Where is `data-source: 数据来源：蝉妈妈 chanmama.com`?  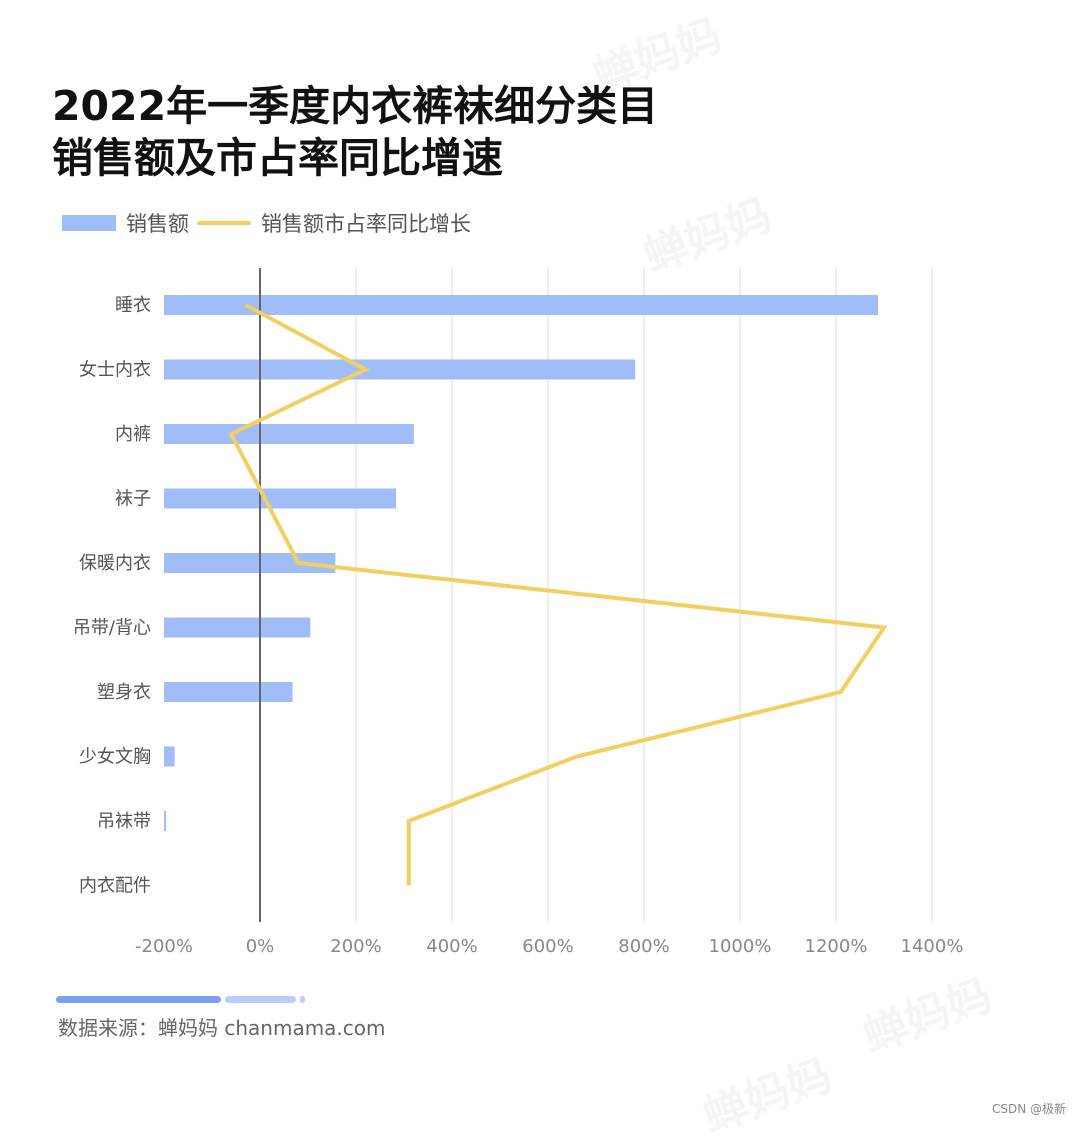
data-source: 数据来源：蝉妈妈 chanmama.com is located at coordinates (222, 1028).